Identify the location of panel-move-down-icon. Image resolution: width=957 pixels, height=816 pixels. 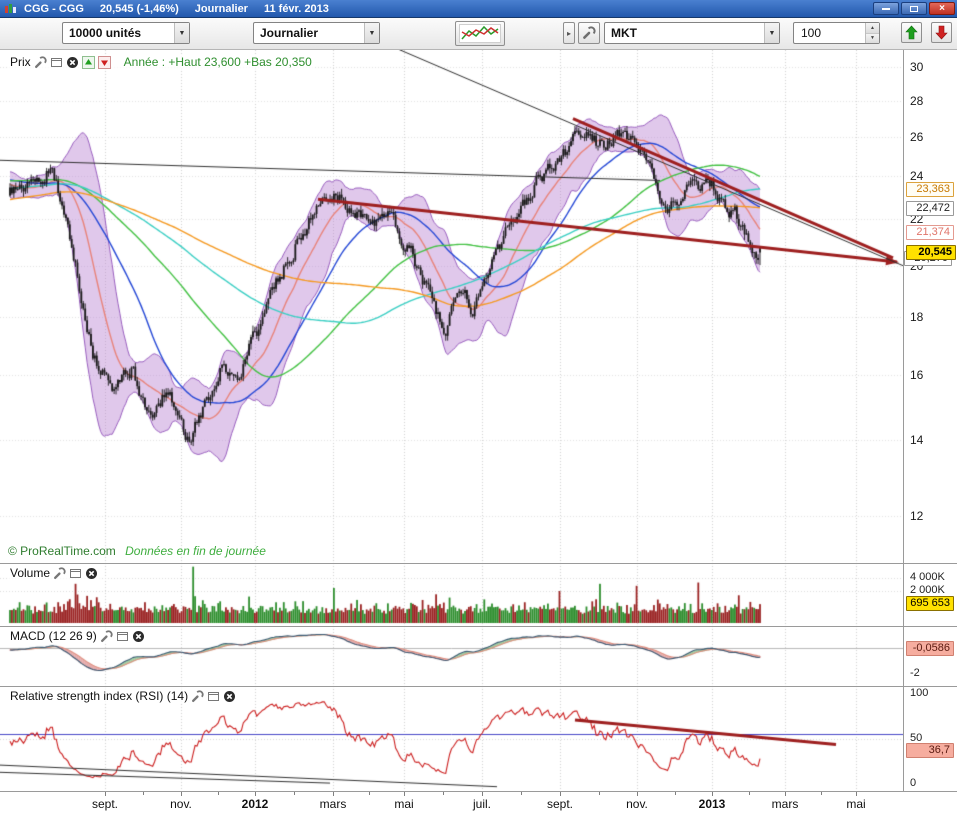
(104, 62).